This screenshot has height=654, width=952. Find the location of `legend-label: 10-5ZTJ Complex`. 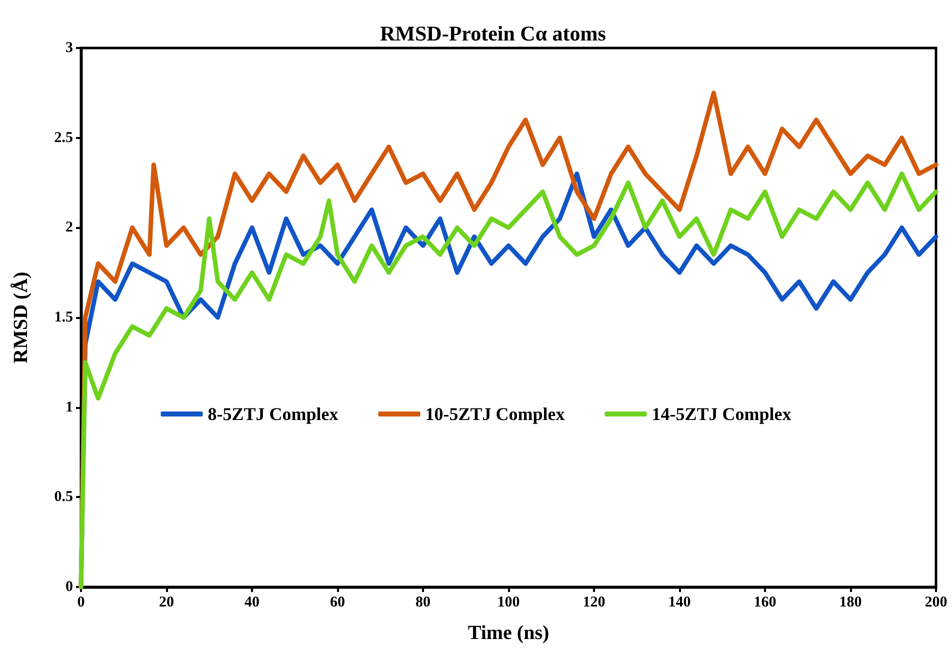

legend-label: 10-5ZTJ Complex is located at coordinates (495, 414).